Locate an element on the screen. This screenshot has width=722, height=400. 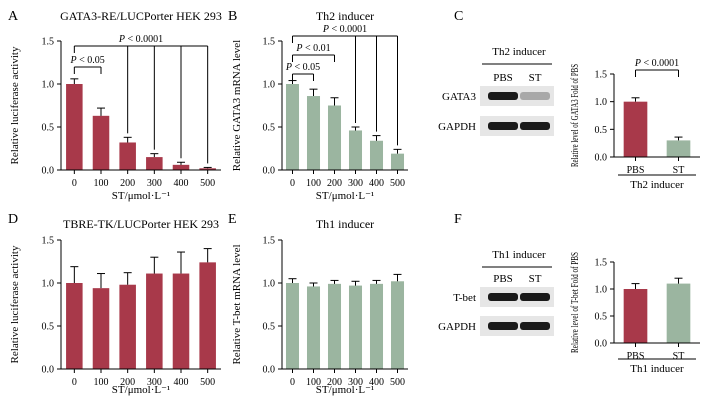
y-axis-label: Relative T-bet mRNA level is located at coordinates (237, 304).